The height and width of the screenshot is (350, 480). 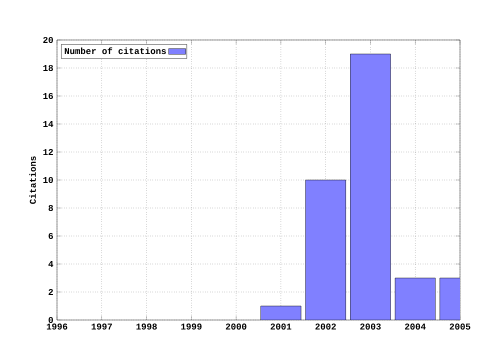 What do you see at coordinates (48, 40) in the screenshot?
I see `y-tick-label: 20` at bounding box center [48, 40].